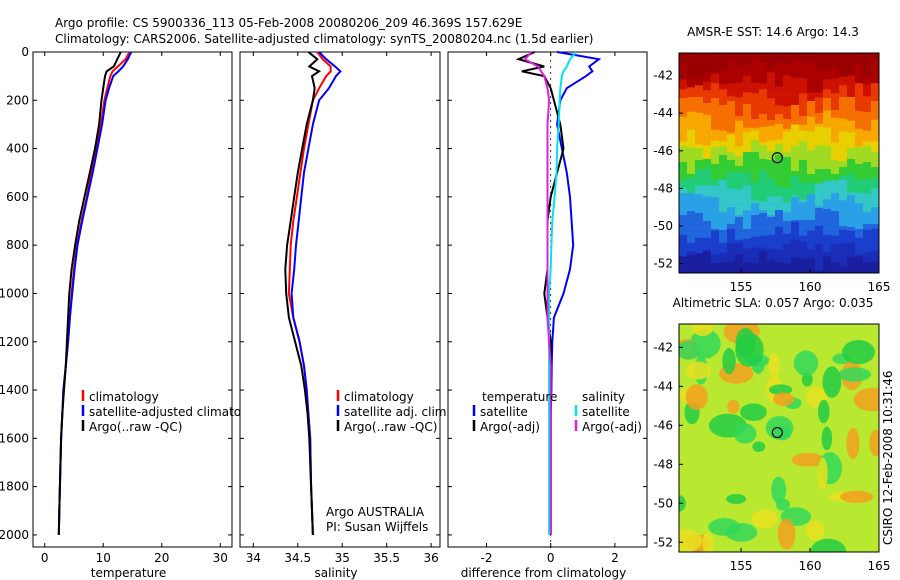 The width and height of the screenshot is (900, 580). What do you see at coordinates (663, 188) in the screenshot?
I see `y-tick-label: -48` at bounding box center [663, 188].